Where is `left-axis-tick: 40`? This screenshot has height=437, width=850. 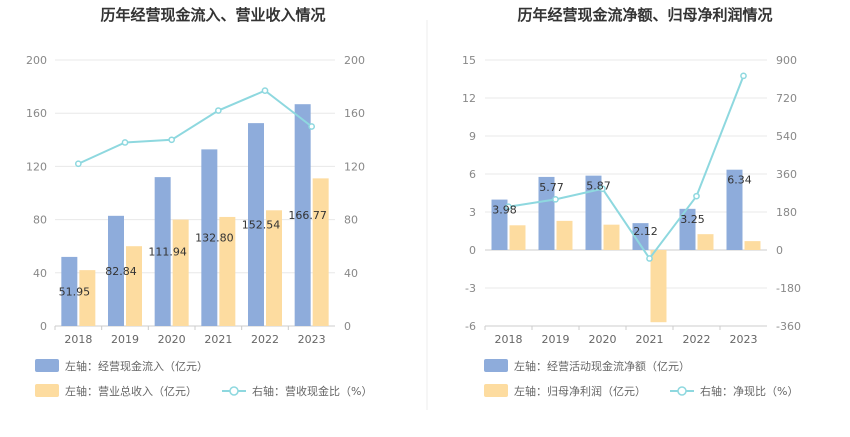 left-axis-tick: 40 is located at coordinates (40, 273).